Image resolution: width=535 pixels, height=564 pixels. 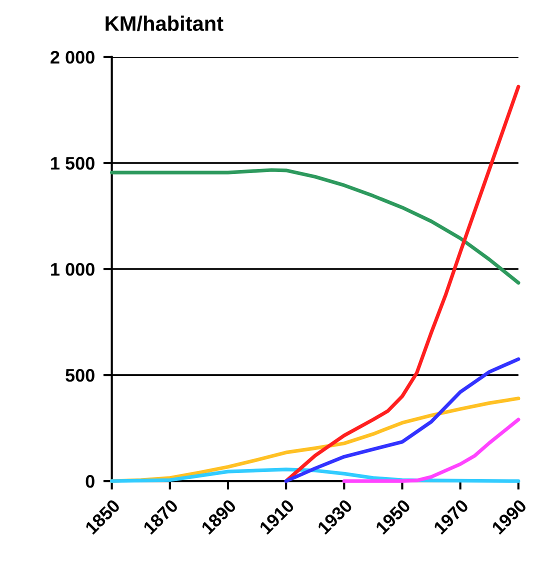 I want to click on y-tick-label: 1 500, so click(x=72, y=163).